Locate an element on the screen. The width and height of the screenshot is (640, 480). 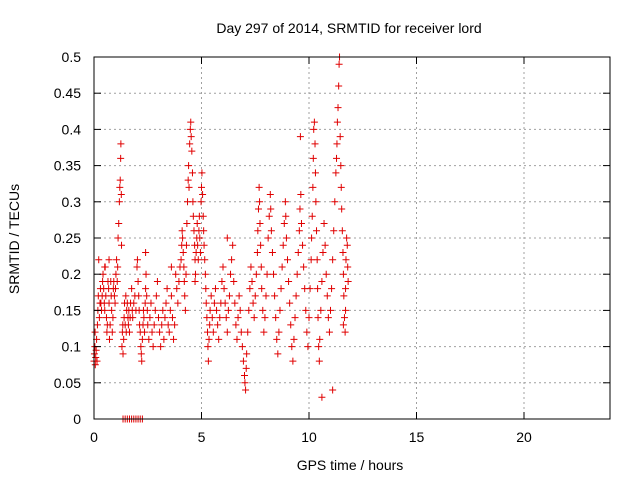
y-tick-label: 0.3 is located at coordinates (72, 202).